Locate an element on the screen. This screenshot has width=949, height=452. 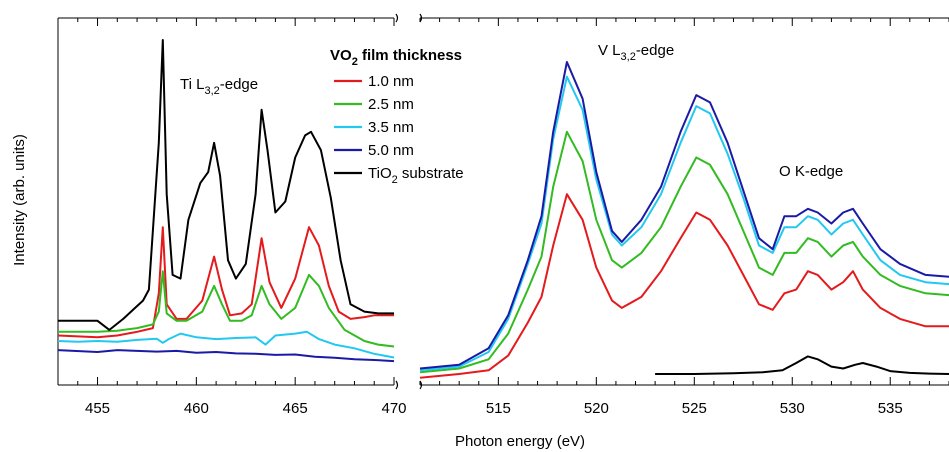
ti-edge-label-sub: 3,2 is located at coordinates (211, 91).